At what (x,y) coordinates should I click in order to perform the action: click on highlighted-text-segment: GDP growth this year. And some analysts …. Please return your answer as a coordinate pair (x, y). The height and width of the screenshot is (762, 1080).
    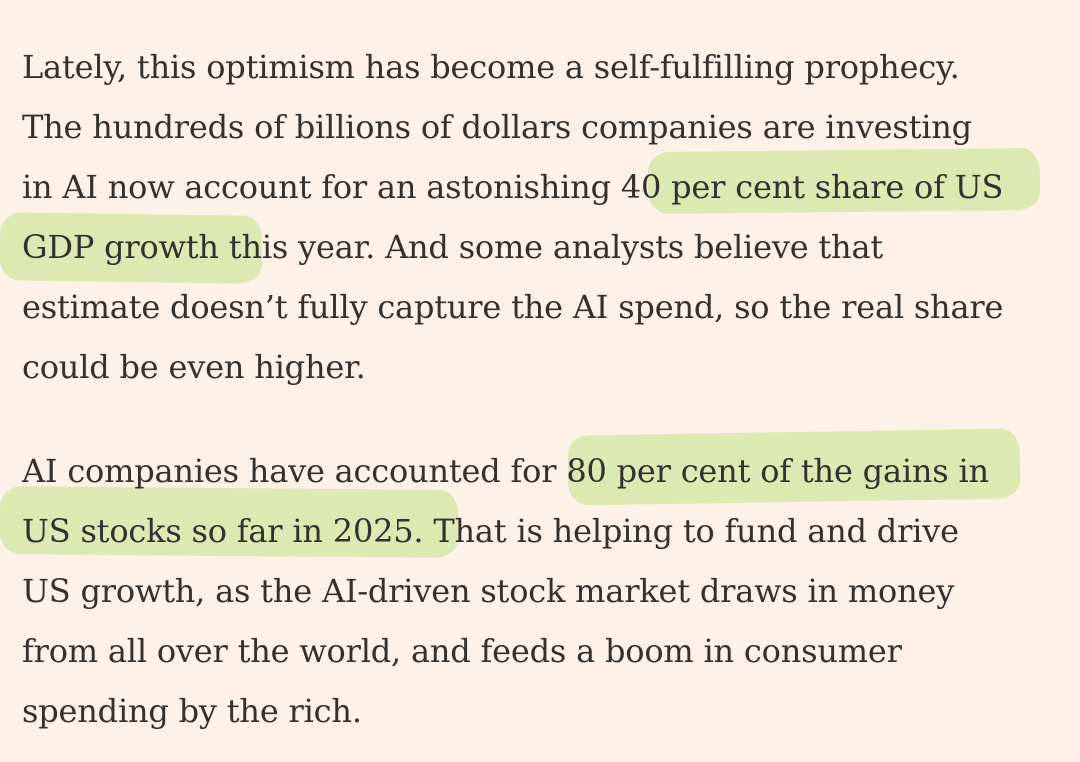
    Looking at the image, I should click on (453, 247).